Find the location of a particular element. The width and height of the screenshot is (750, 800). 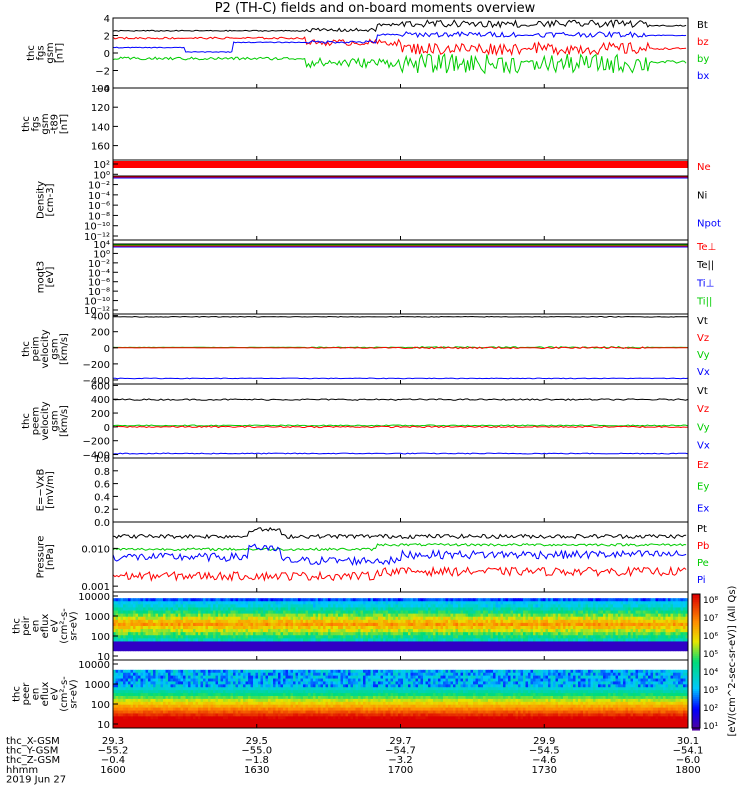

ylabel-fgs_btot: [nT] is located at coordinates (64, 124).